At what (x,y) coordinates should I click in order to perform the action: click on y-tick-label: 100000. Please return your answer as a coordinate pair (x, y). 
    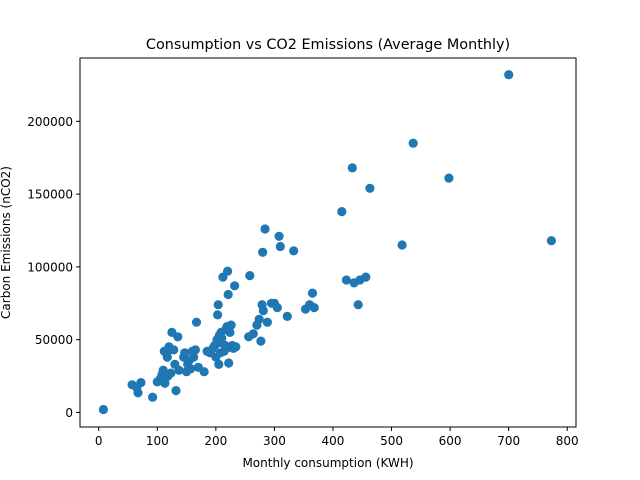
    Looking at the image, I should click on (50, 267).